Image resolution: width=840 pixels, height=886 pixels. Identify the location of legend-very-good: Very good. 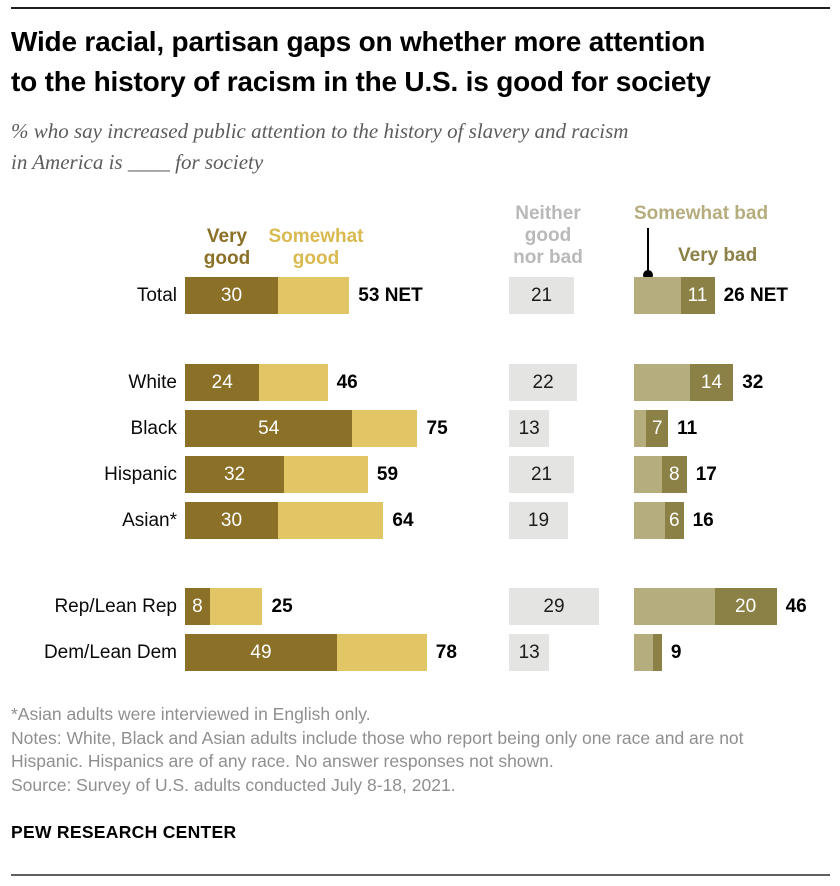
(227, 247).